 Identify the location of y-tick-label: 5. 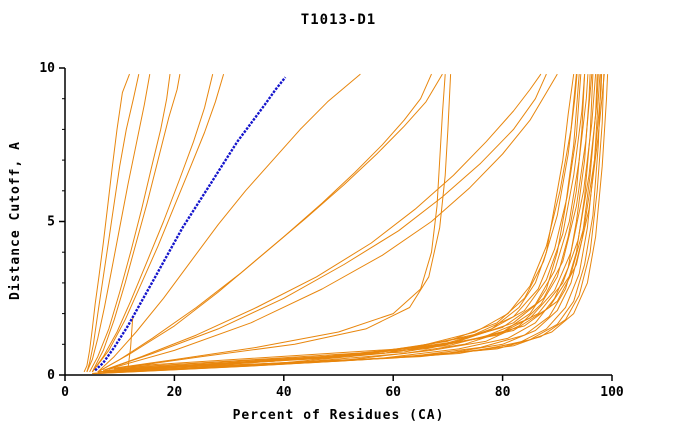
(51, 222).